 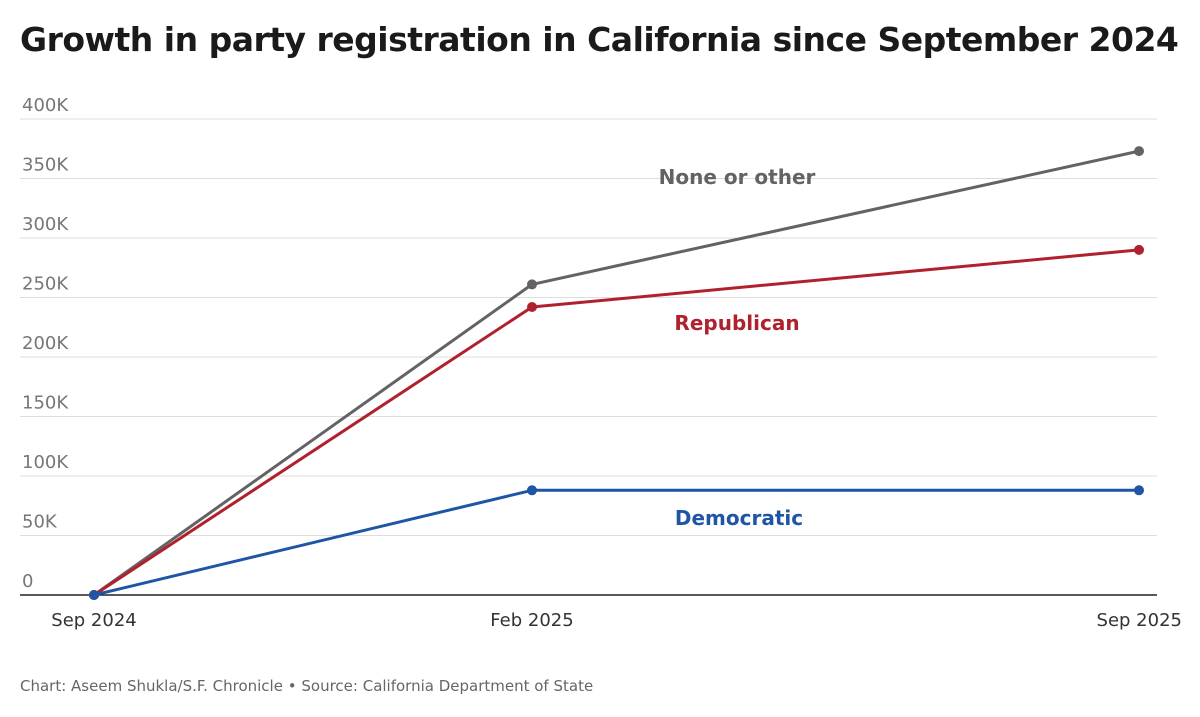 I want to click on y-tick-label: 200K, so click(x=45, y=343).